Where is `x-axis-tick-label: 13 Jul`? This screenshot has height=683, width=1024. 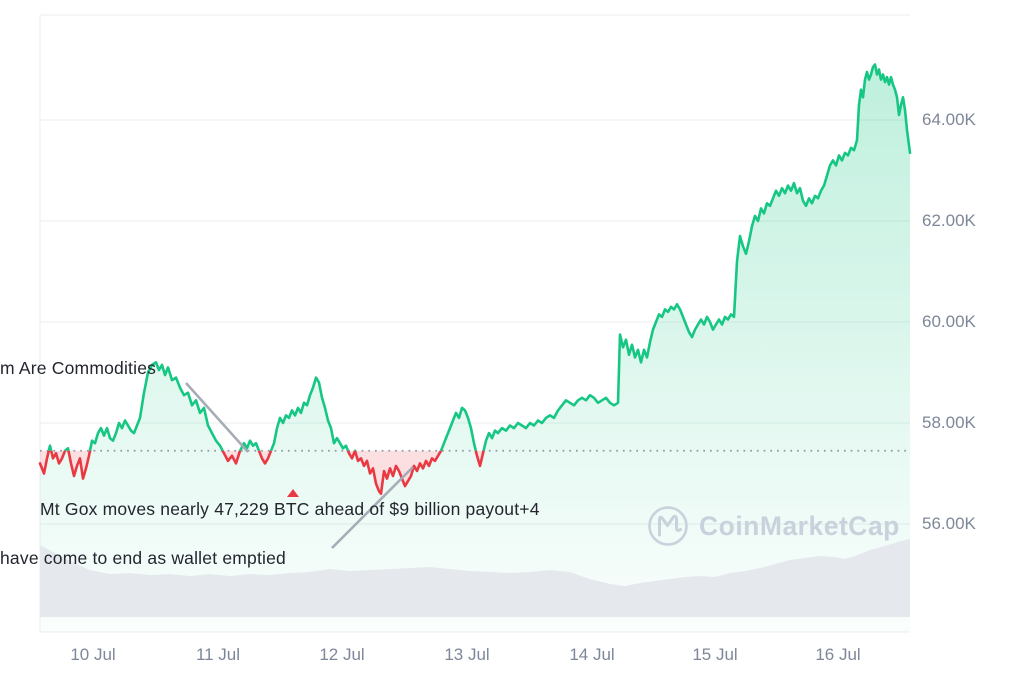
x-axis-tick-label: 13 Jul is located at coordinates (467, 654).